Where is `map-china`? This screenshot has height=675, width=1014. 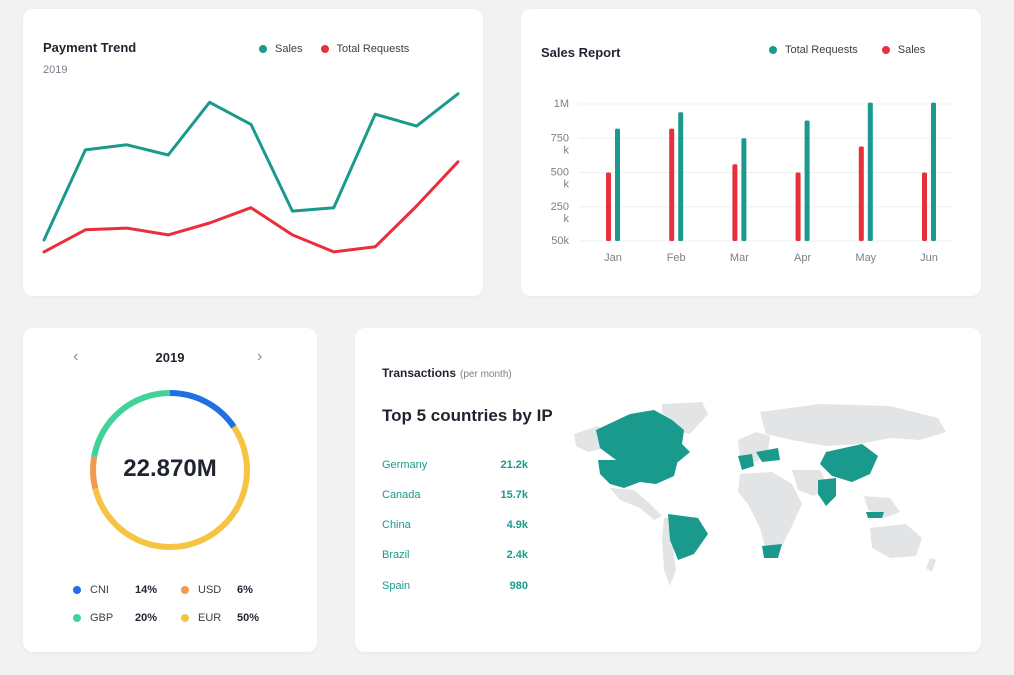 map-china is located at coordinates (849, 463).